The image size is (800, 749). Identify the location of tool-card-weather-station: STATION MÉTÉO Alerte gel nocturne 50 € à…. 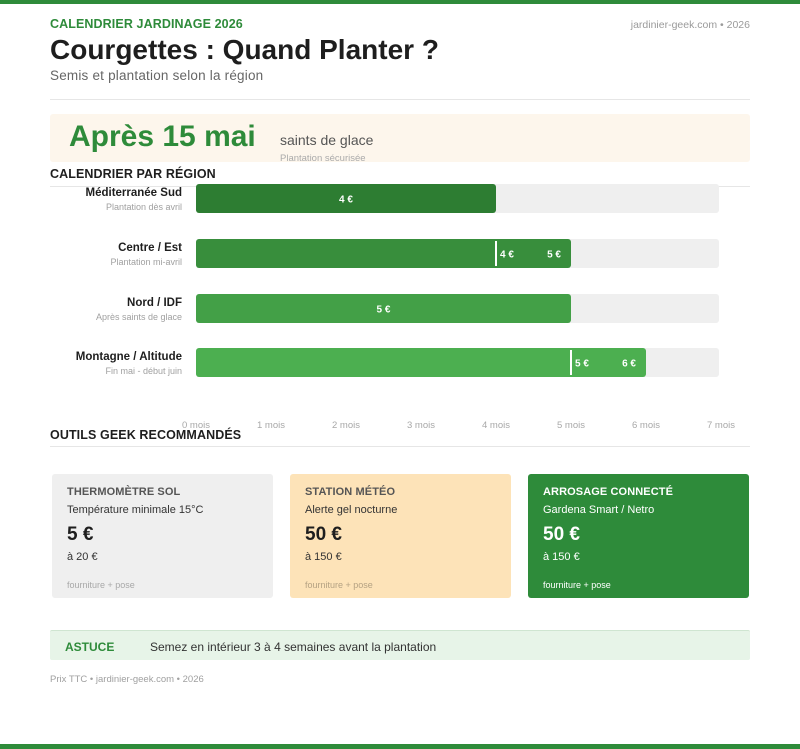
(400, 536).